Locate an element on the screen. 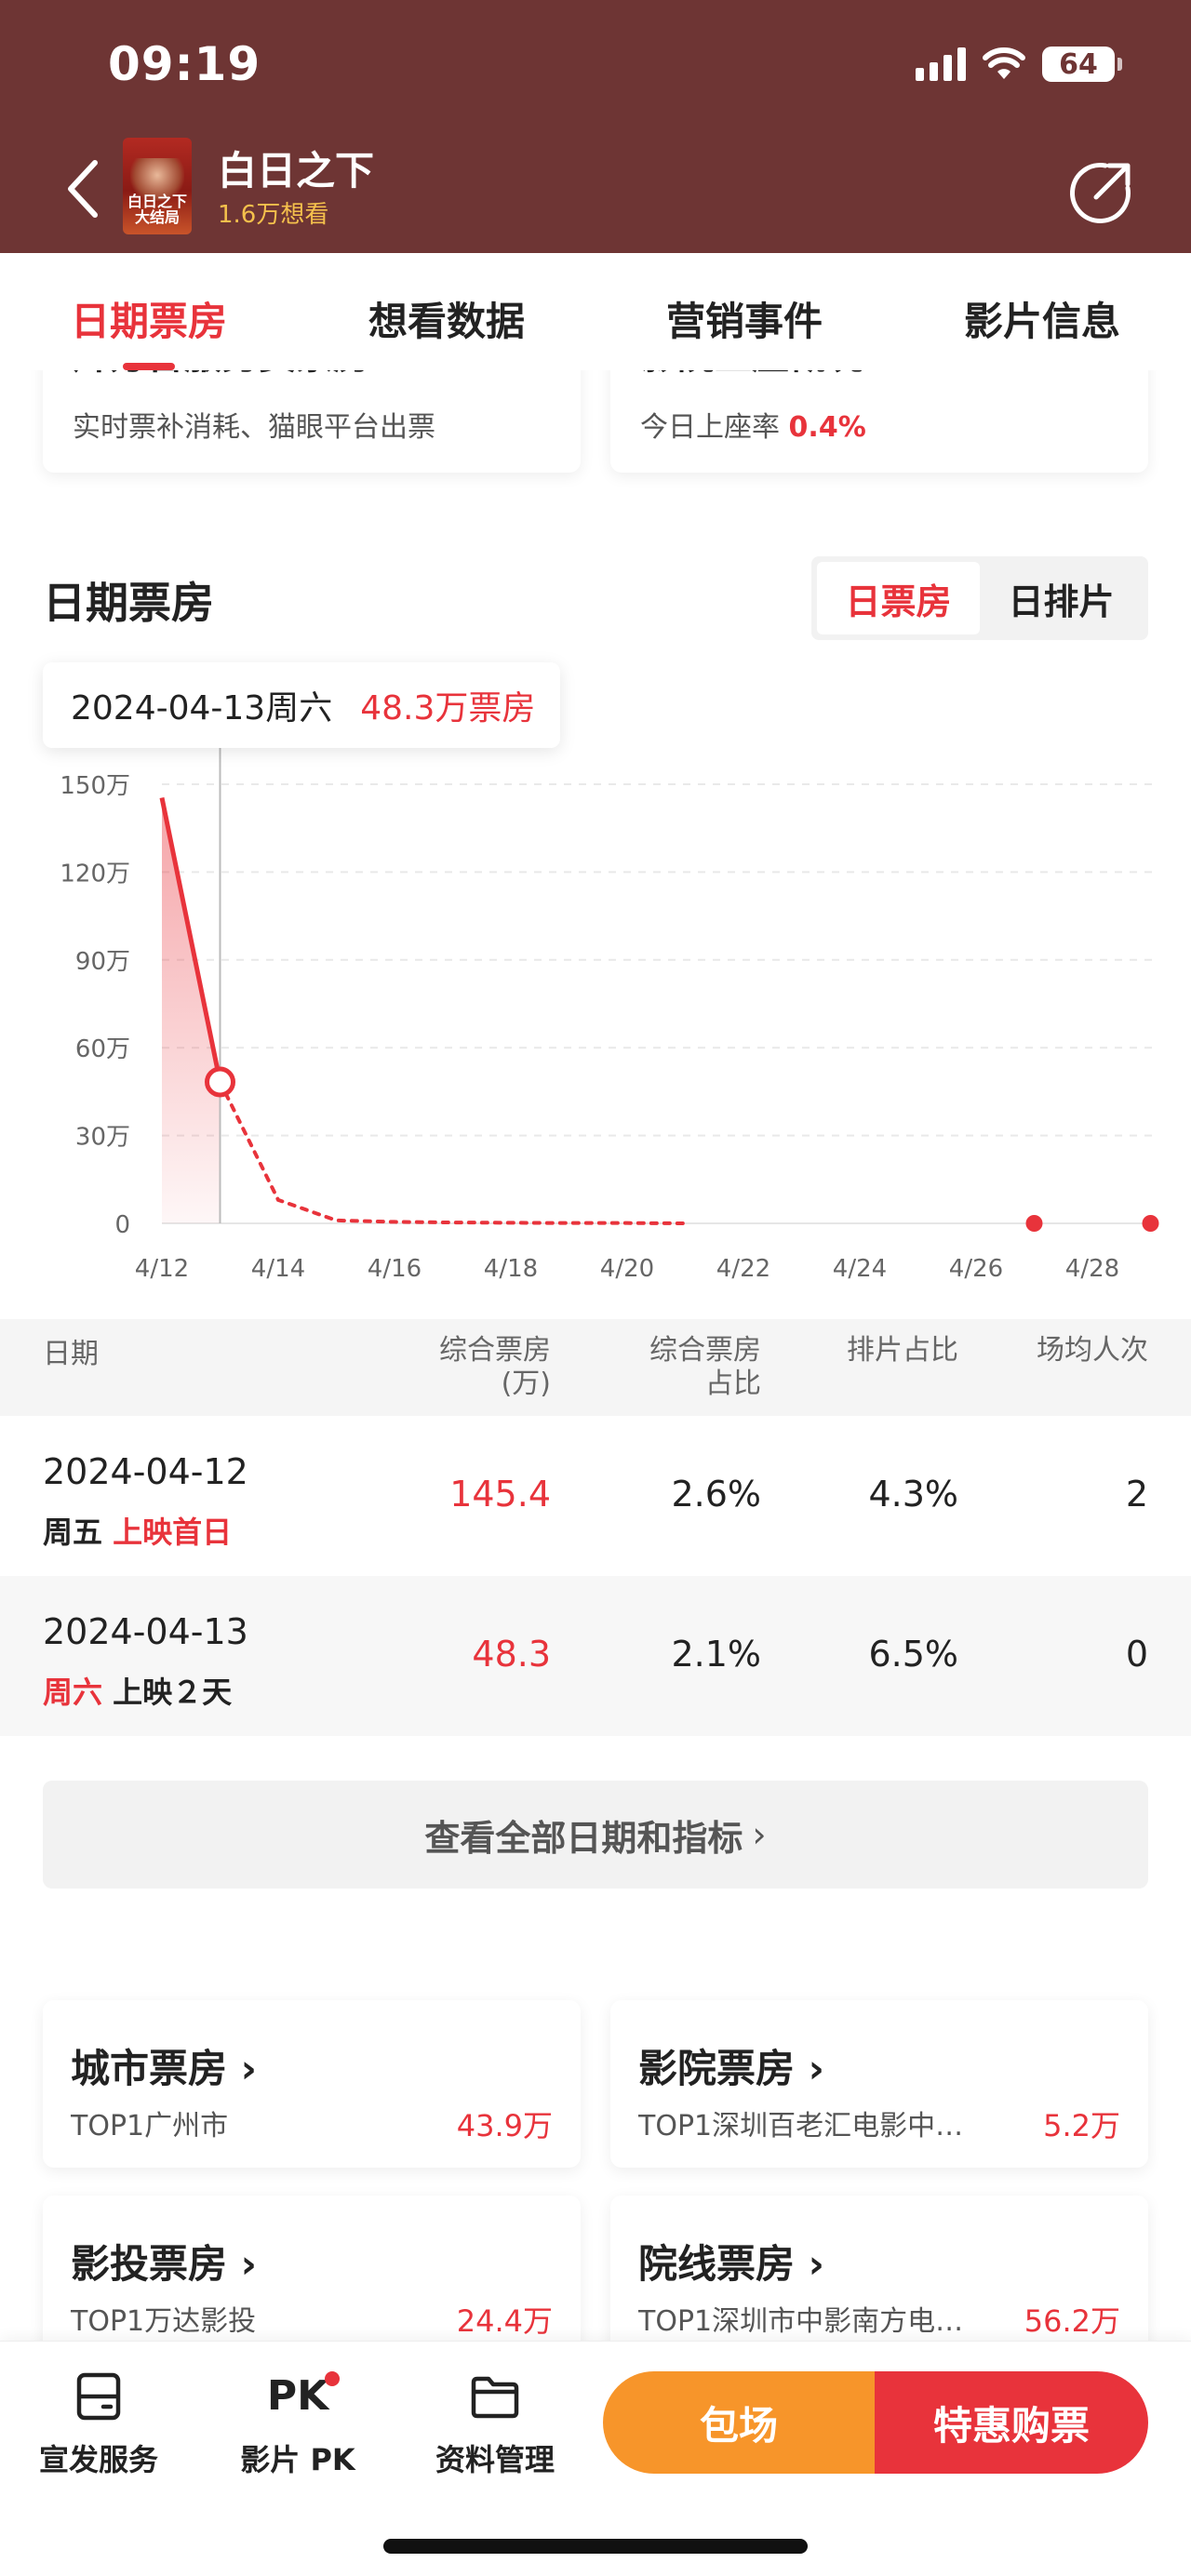 This screenshot has height=2576, width=1191. notification-dot is located at coordinates (333, 2378).